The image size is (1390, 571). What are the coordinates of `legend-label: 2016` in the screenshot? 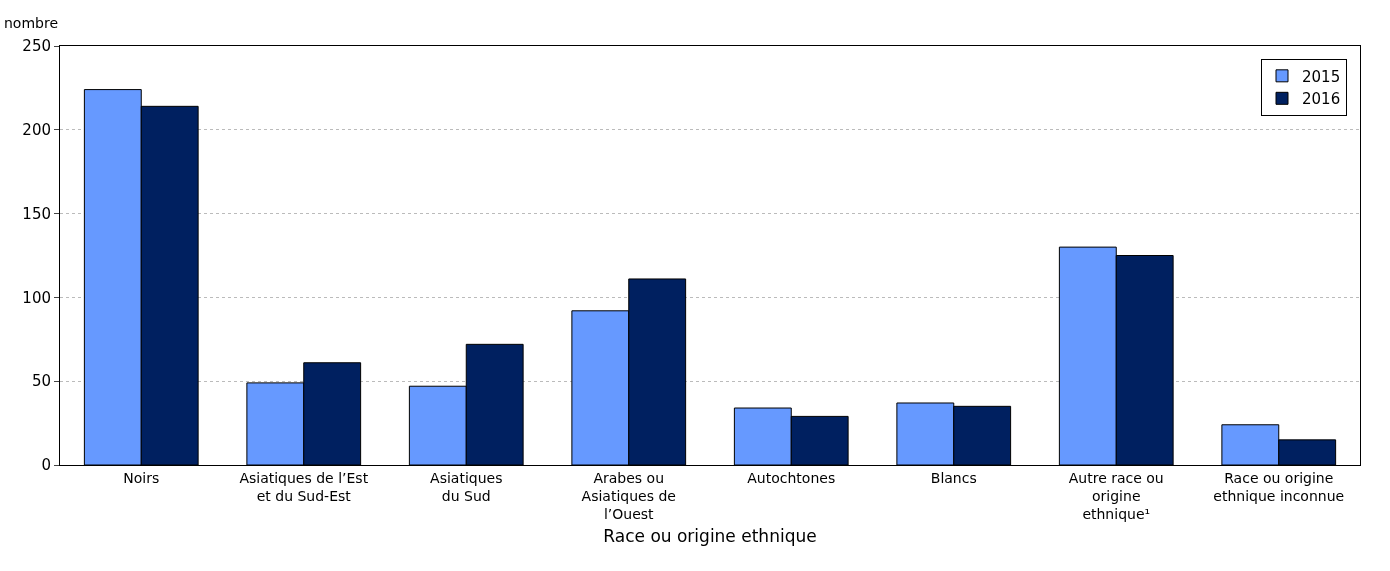 It's located at (1321, 99).